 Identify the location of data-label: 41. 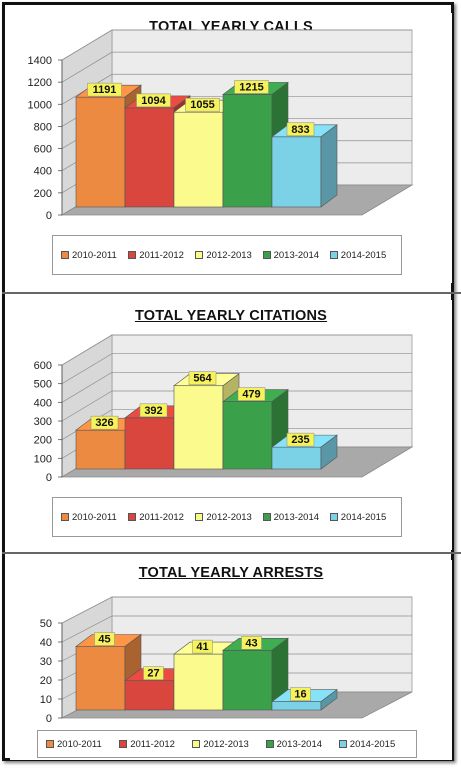
(202, 647).